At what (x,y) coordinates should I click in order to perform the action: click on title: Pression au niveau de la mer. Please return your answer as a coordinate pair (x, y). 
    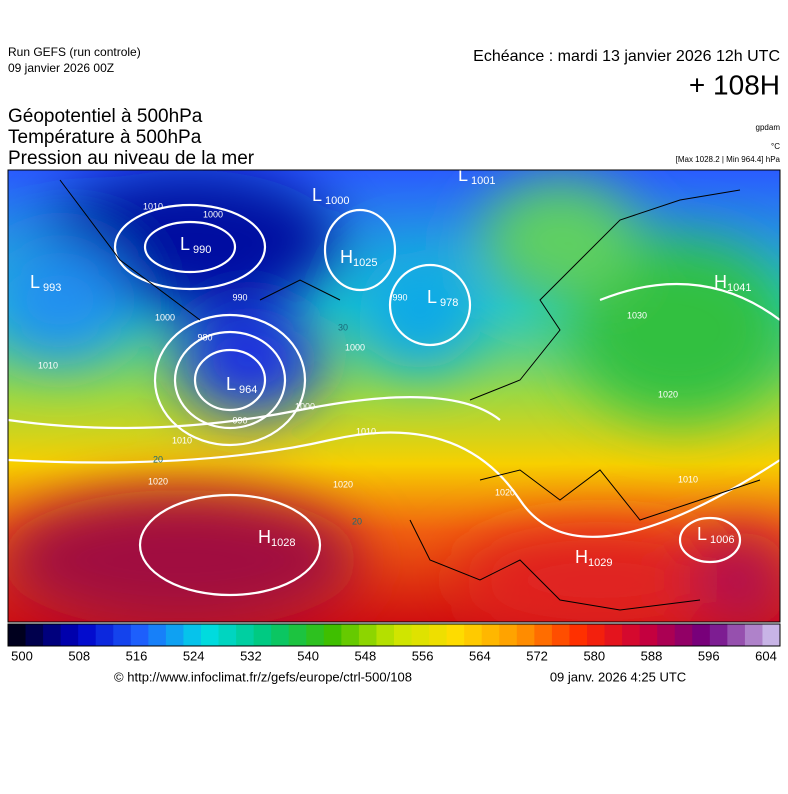
    Looking at the image, I should click on (131, 158).